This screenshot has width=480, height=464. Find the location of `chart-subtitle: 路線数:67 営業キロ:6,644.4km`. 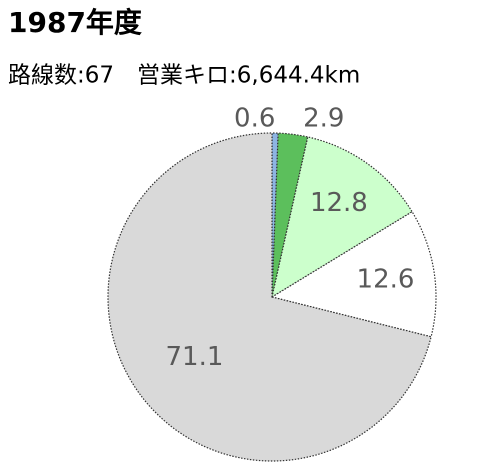

chart-subtitle: 路線数:67 営業キロ:6,644.4km is located at coordinates (184, 76).